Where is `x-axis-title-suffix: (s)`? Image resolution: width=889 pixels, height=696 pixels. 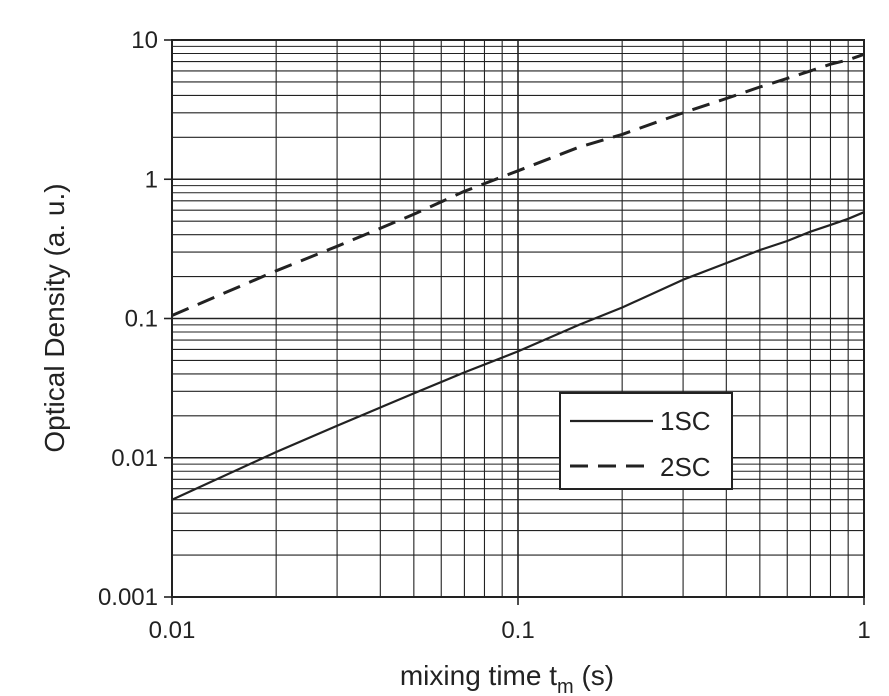
x-axis-title-suffix: (s) is located at coordinates (594, 675).